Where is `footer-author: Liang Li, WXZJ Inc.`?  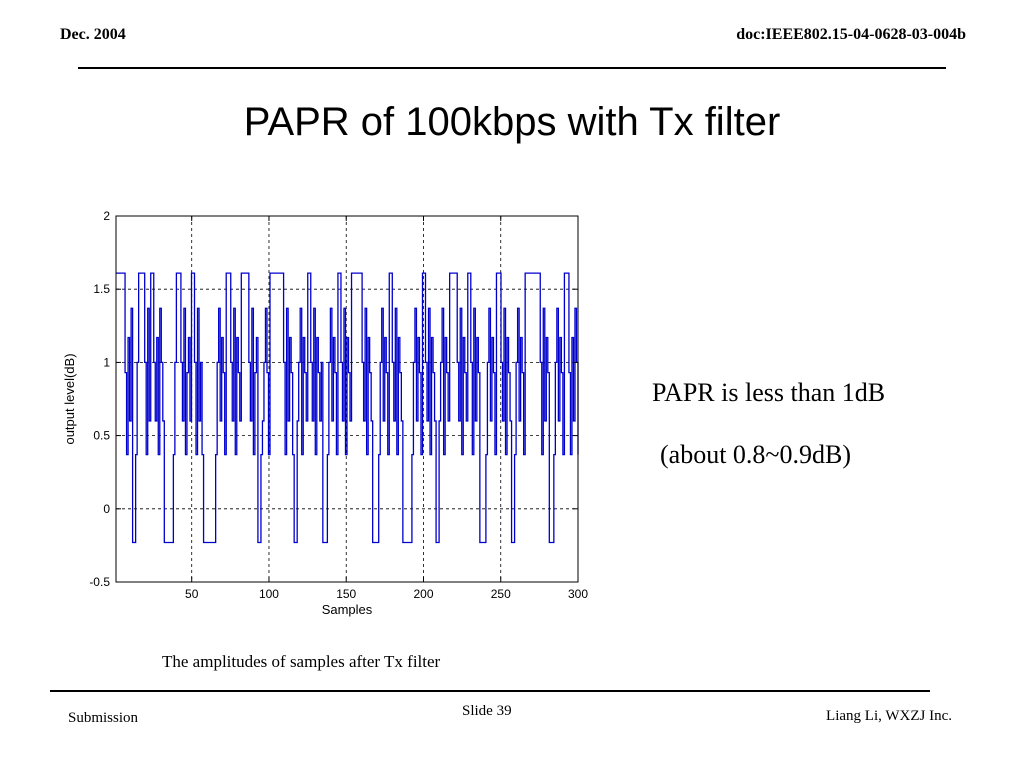 footer-author: Liang Li, WXZJ Inc. is located at coordinates (889, 716).